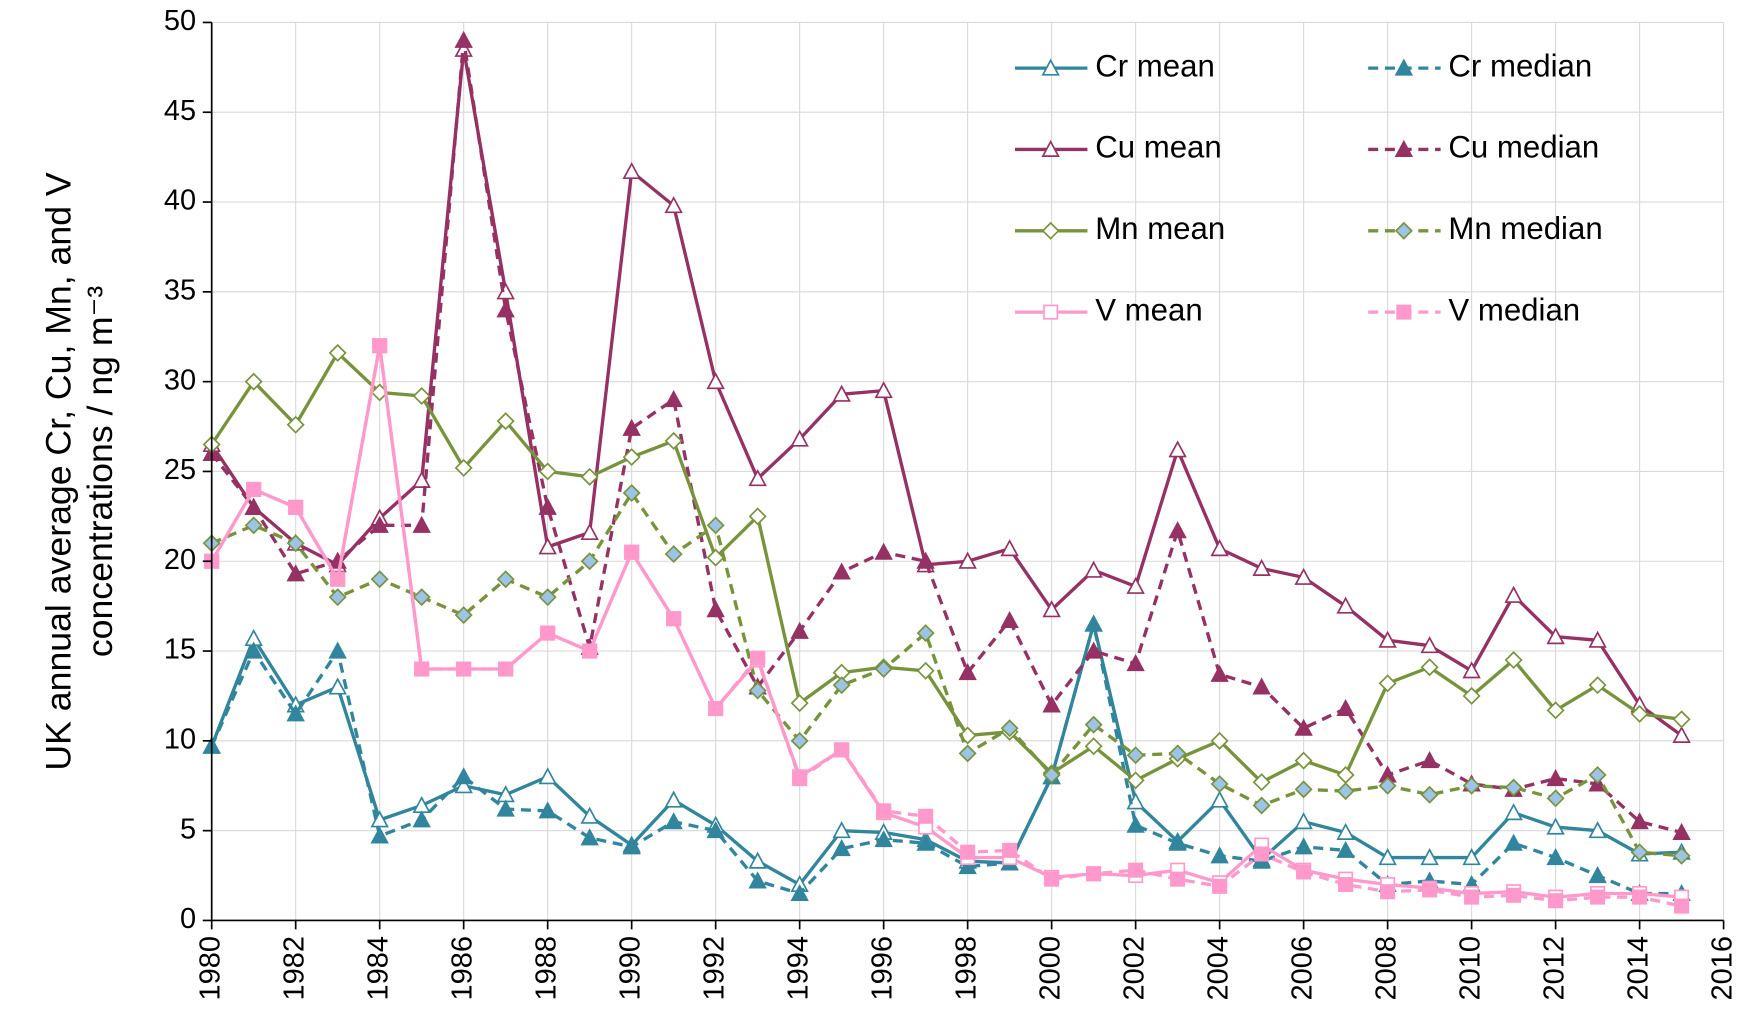  What do you see at coordinates (462, 968) in the screenshot?
I see `x-tick-label: 1986` at bounding box center [462, 968].